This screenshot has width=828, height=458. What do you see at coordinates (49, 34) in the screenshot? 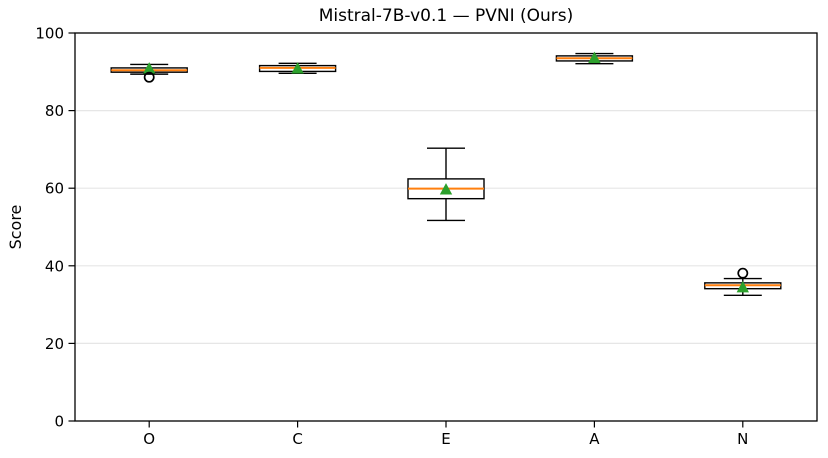
I see `y-tick-label: 100` at bounding box center [49, 34].